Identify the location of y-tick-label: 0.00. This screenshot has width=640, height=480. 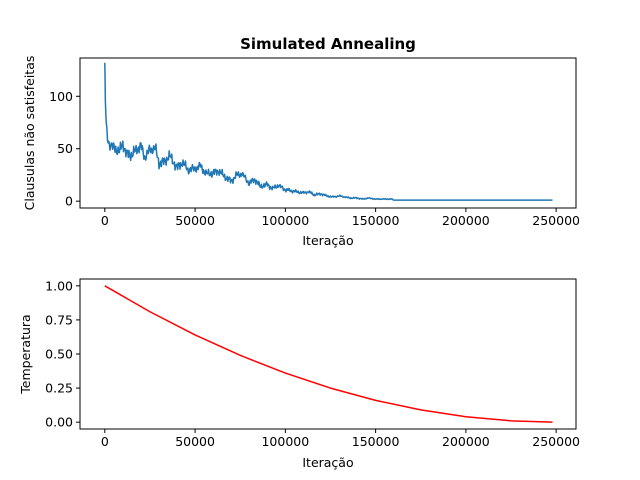
(59, 422).